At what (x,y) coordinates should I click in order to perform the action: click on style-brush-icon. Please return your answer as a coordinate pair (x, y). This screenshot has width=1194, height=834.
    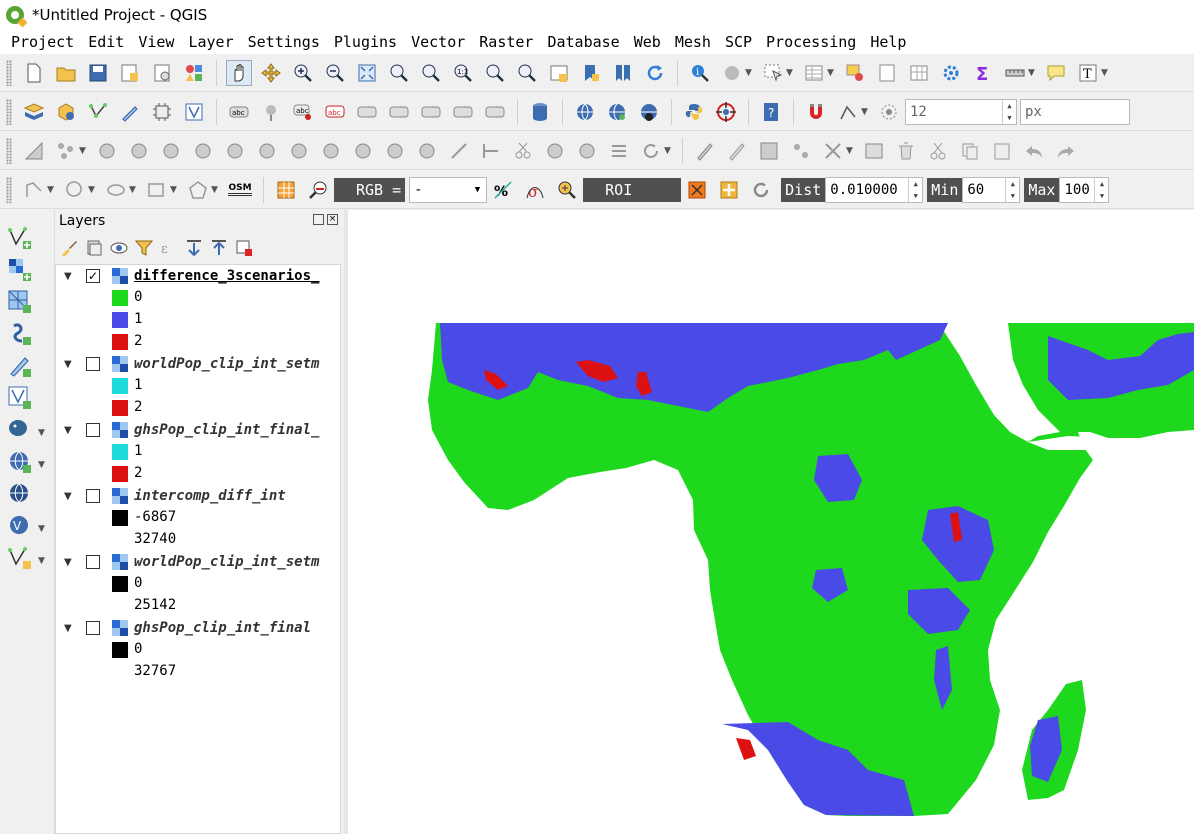
    Looking at the image, I should click on (69, 248).